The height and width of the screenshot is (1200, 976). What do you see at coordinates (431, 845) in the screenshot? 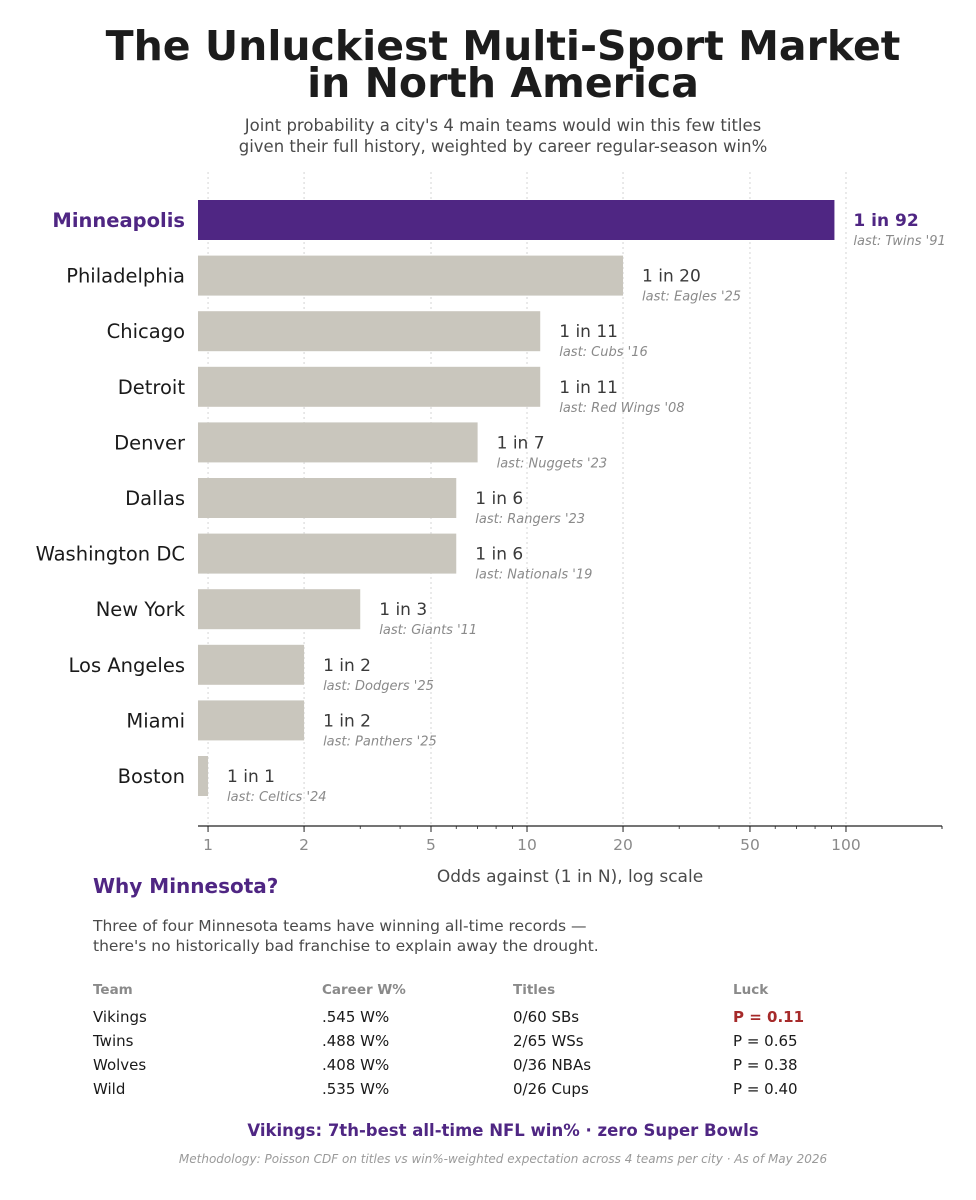
I see `x-tick-label: 5` at bounding box center [431, 845].